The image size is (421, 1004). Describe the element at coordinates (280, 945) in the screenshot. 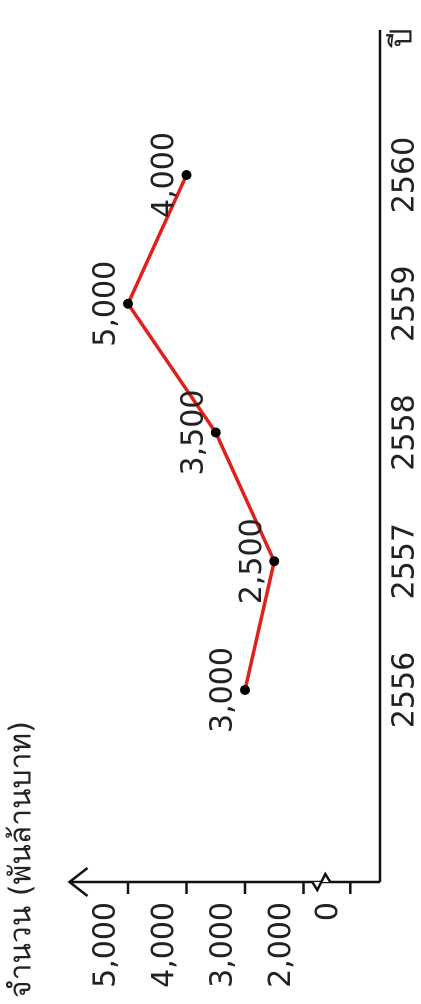

I see `y-tick-label: 2,000` at that location.